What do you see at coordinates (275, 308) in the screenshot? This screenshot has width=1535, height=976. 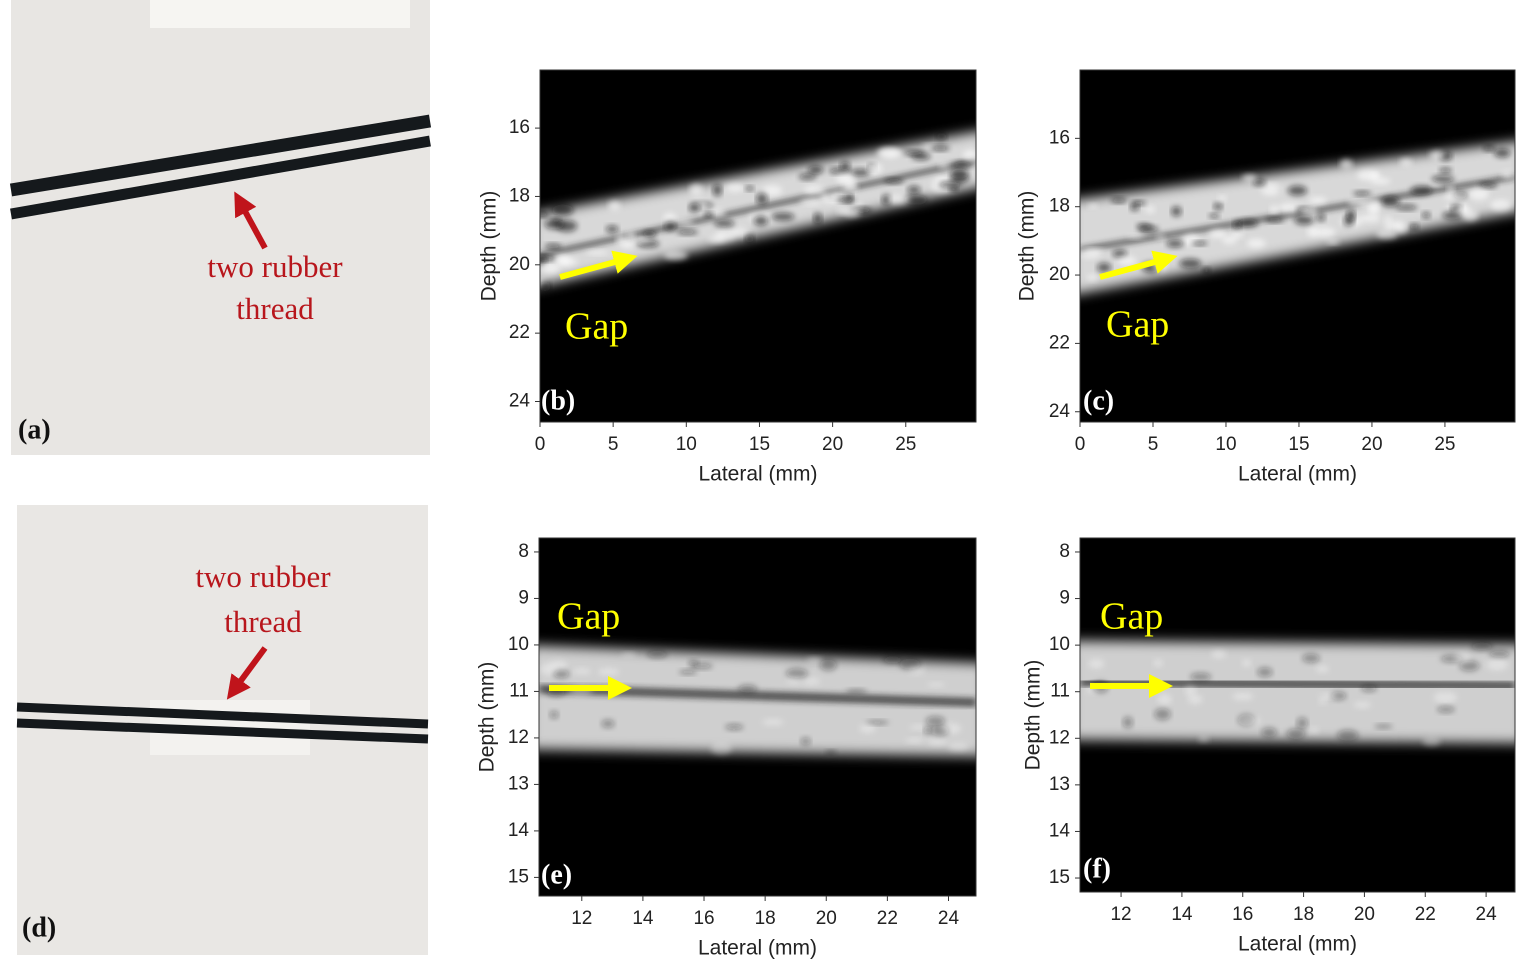 I see `annotation: thread` at bounding box center [275, 308].